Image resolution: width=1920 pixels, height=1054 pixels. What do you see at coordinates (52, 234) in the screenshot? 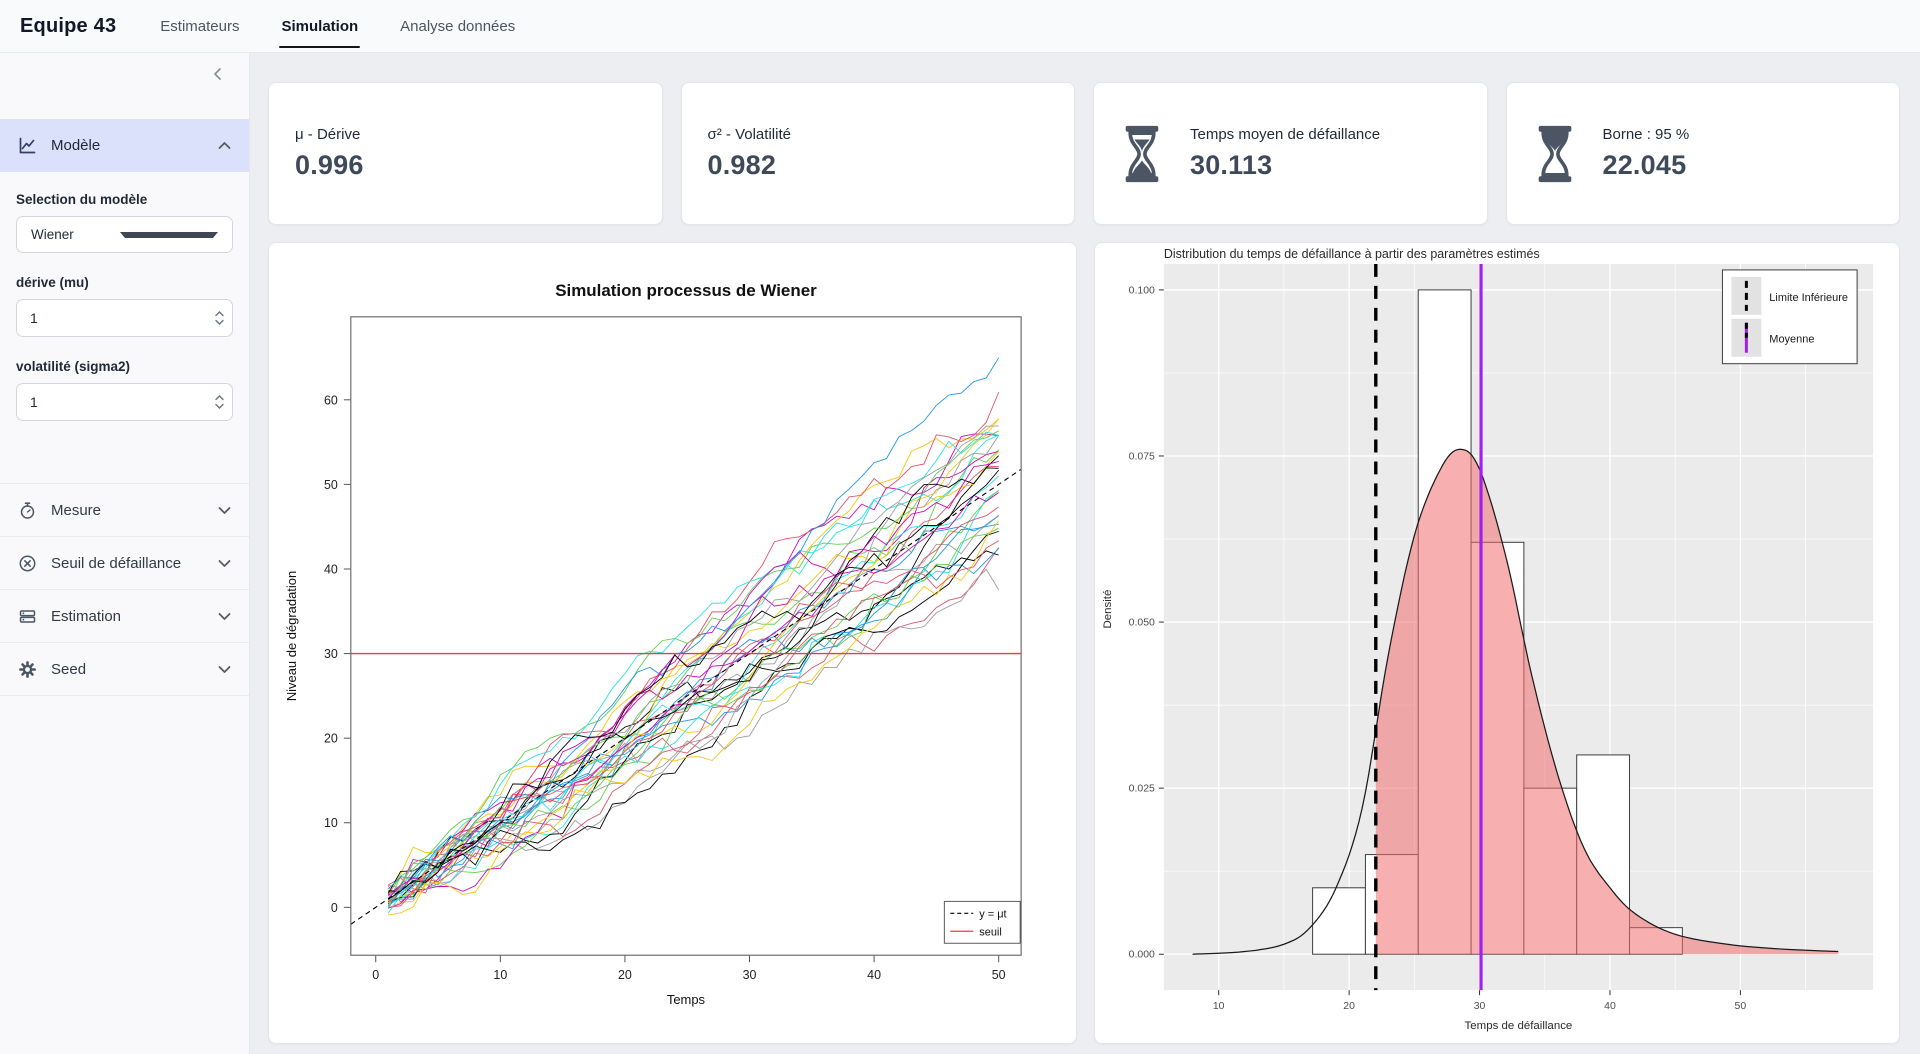
I see `model-select-value: Wiener` at bounding box center [52, 234].